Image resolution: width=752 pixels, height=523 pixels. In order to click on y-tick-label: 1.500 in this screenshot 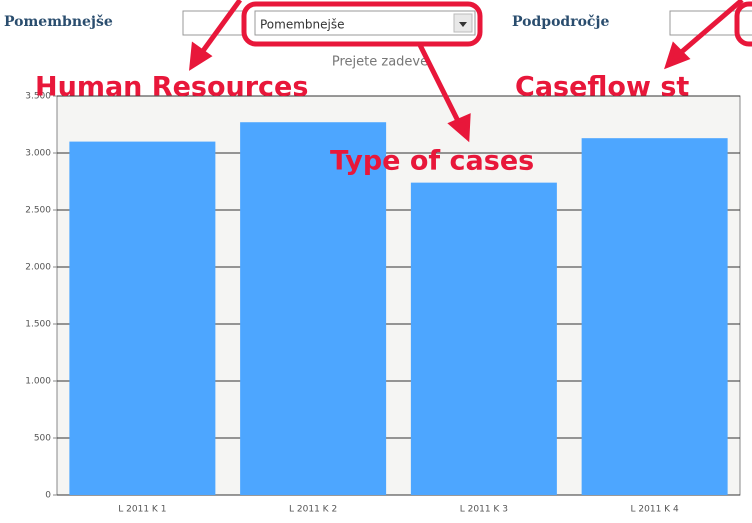, I will do `click(38, 325)`.